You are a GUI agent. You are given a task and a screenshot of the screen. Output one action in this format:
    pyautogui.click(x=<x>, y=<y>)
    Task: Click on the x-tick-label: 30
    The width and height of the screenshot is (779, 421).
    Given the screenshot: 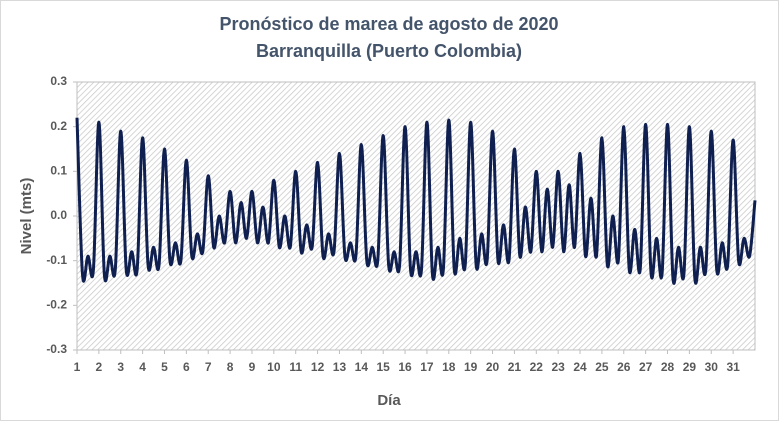 What is the action you would take?
    pyautogui.click(x=712, y=367)
    